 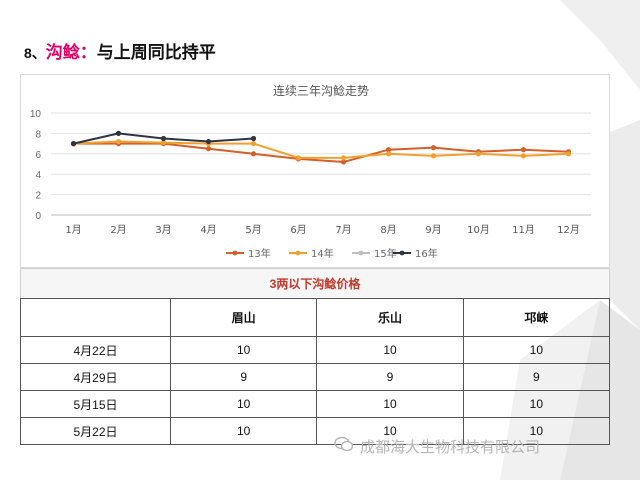 I want to click on x-tick-label: 6月, so click(x=298, y=230).